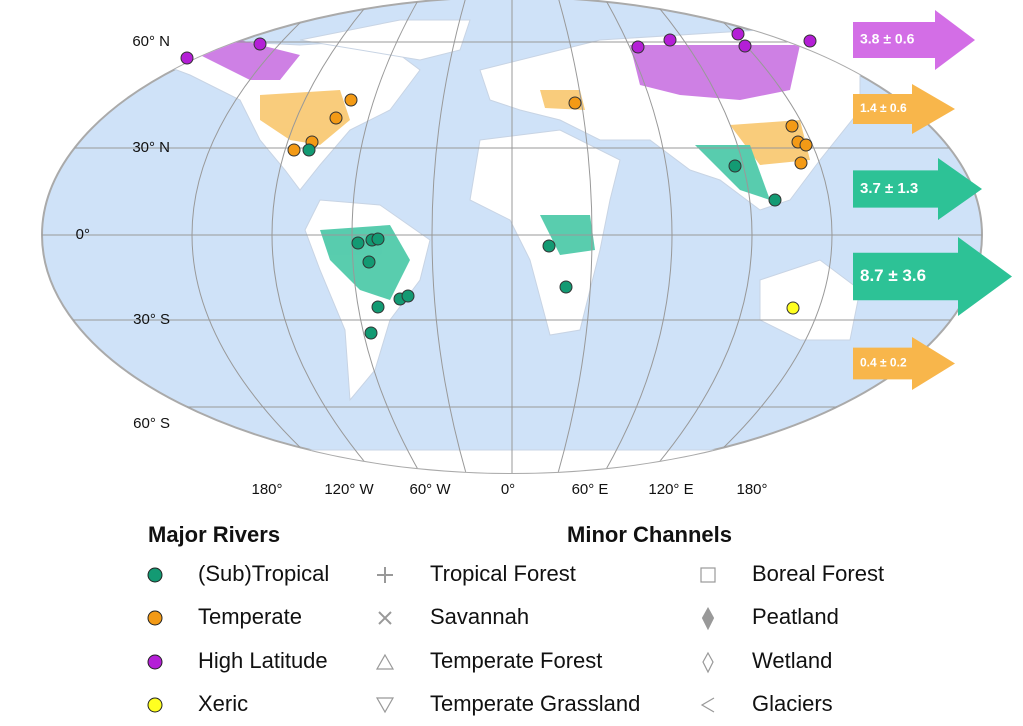 The width and height of the screenshot is (1023, 726). I want to click on legend-label: Temperate, so click(250, 616).